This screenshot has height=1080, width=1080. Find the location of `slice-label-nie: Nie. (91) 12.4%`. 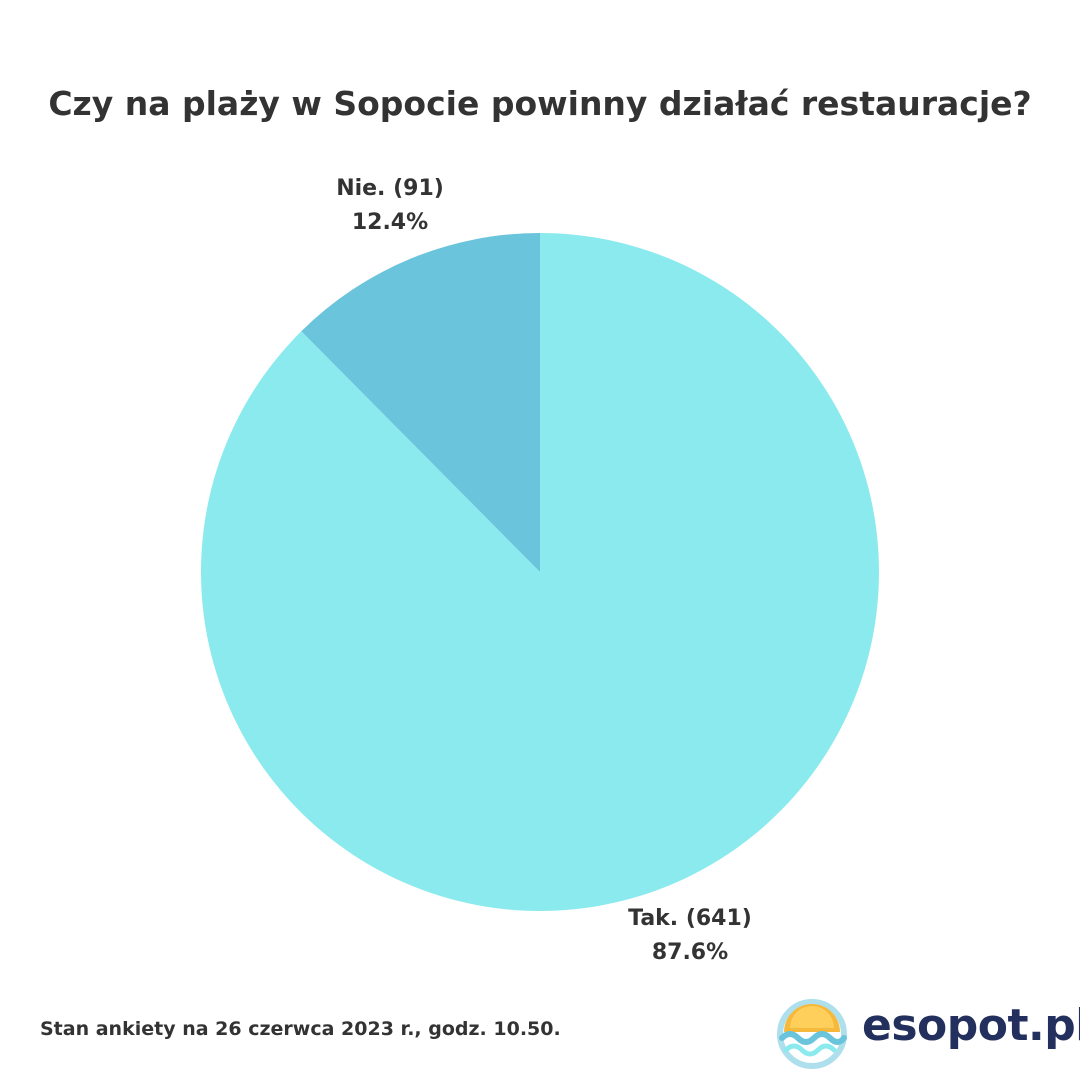

slice-label-nie: Nie. (91) 12.4% is located at coordinates (390, 206).